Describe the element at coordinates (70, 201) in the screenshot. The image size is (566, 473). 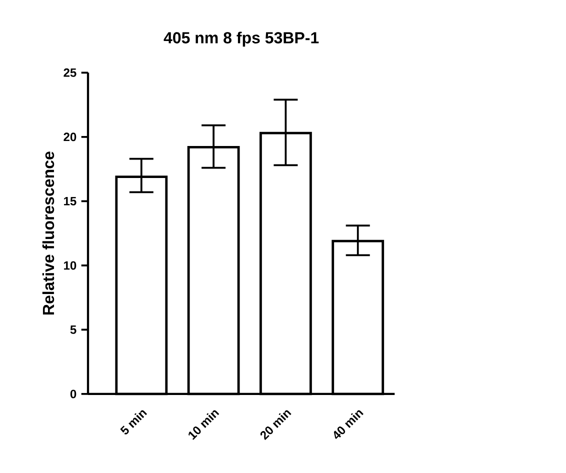
I see `y-tick-label: 15` at that location.